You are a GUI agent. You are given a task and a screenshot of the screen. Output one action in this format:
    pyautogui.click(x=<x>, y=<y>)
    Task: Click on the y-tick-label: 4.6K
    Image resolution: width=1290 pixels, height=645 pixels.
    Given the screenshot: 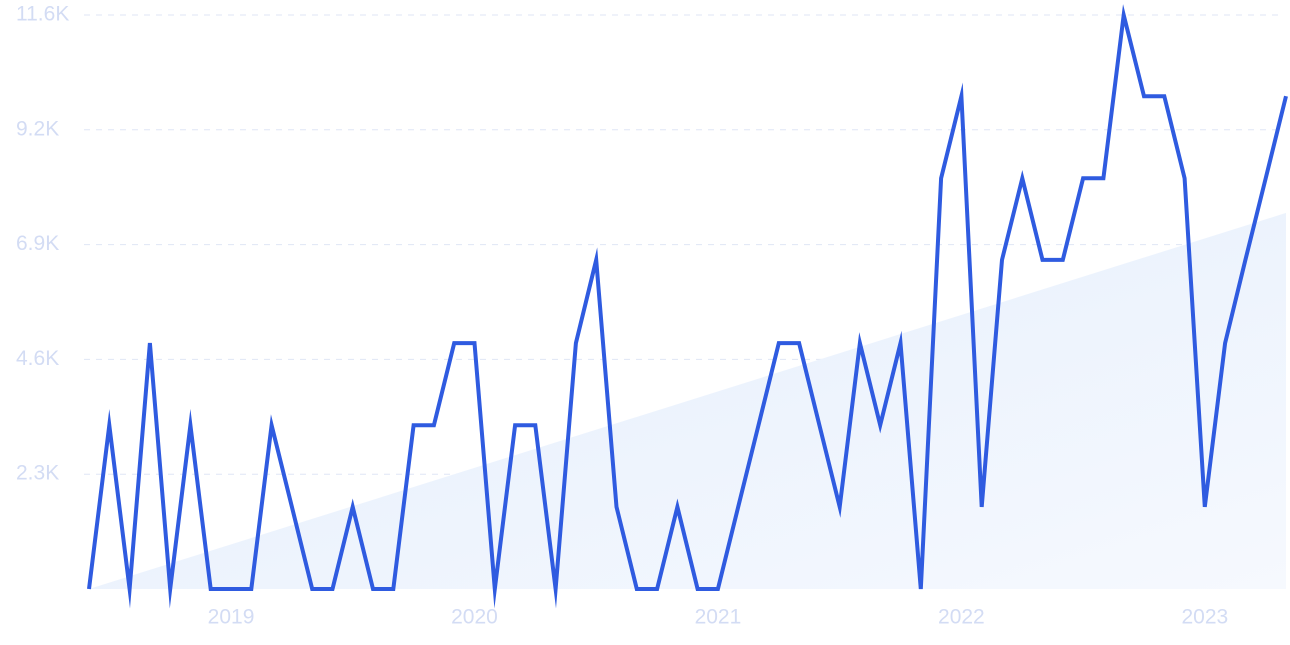 What is the action you would take?
    pyautogui.click(x=37, y=358)
    